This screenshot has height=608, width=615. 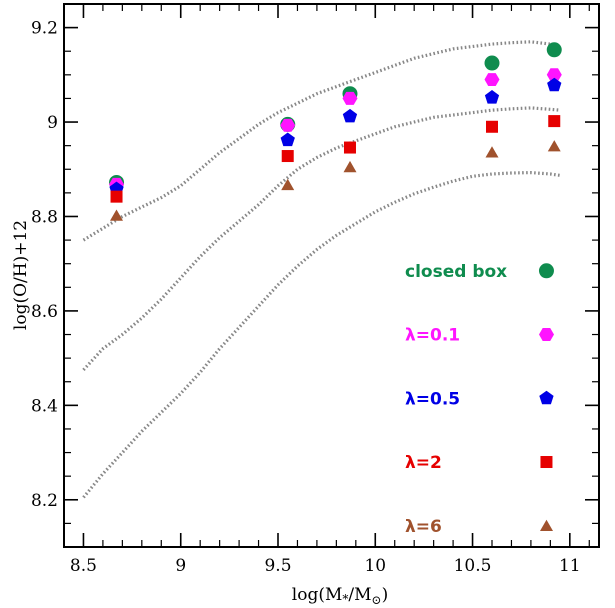 What do you see at coordinates (432, 399) in the screenshot?
I see `legend-label-3: λ=0.5` at bounding box center [432, 399].